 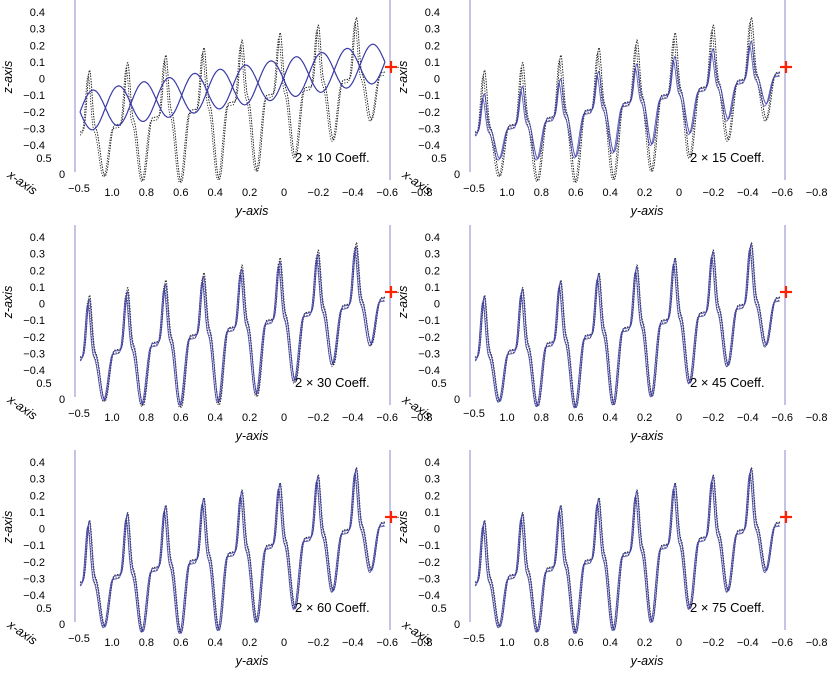 I want to click on coeff-annotation: 2 × 10 Coeff., so click(x=332, y=157).